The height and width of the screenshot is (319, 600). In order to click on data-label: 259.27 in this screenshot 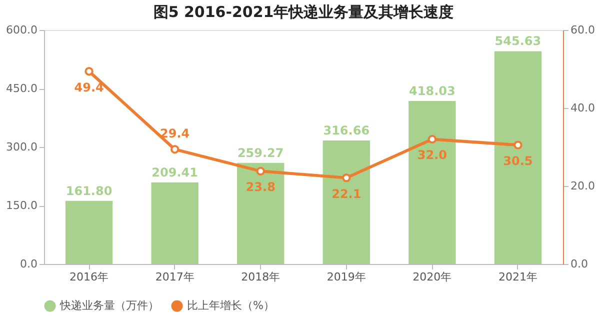, I will do `click(260, 153)`.